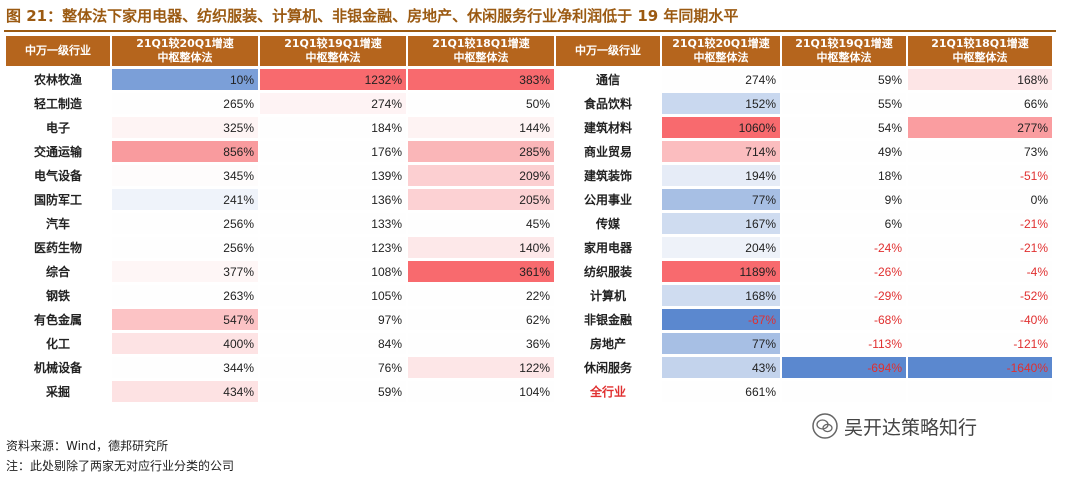 The image size is (1080, 477). I want to click on growth-cell-left-v2: 184%, so click(333, 127).